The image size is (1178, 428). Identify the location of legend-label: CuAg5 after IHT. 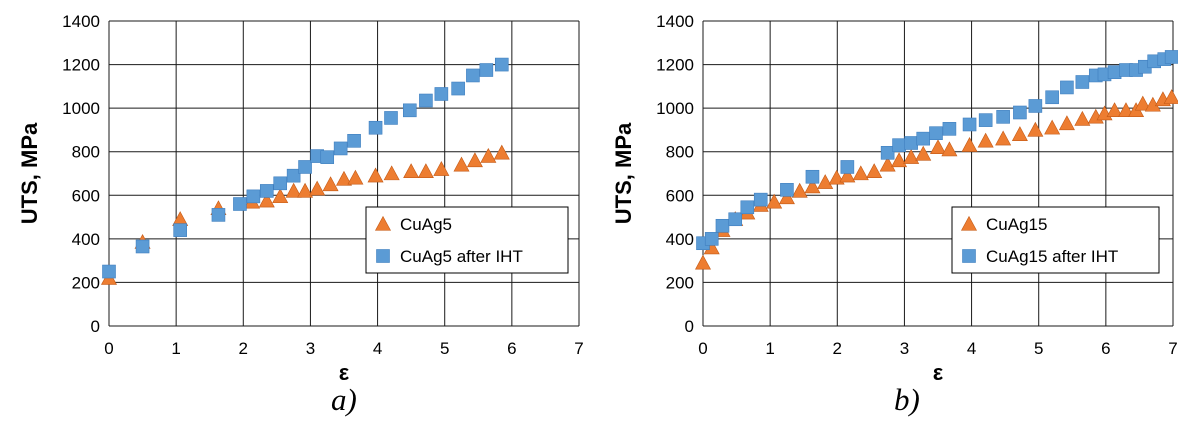
(461, 256).